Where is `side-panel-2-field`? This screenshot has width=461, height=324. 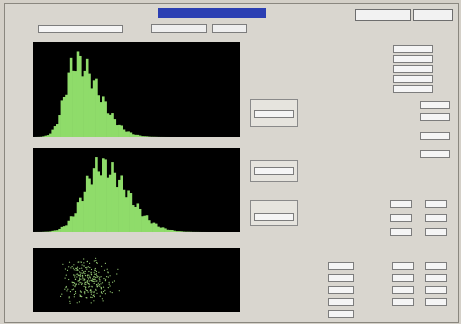 side-panel-2-field is located at coordinates (274, 171).